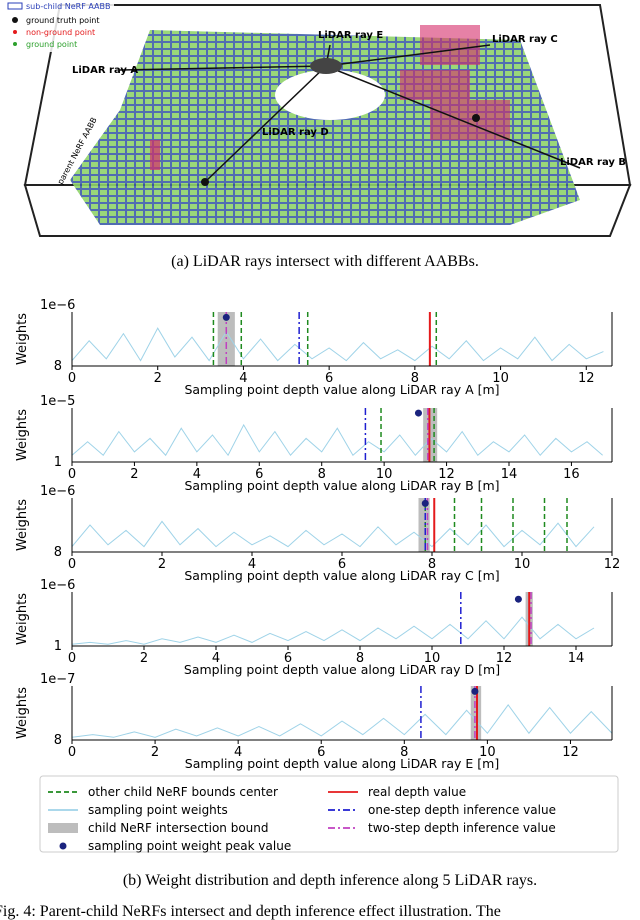 This screenshot has height=920, width=640. I want to click on ray-label: LiDAR ray C, so click(525, 39).